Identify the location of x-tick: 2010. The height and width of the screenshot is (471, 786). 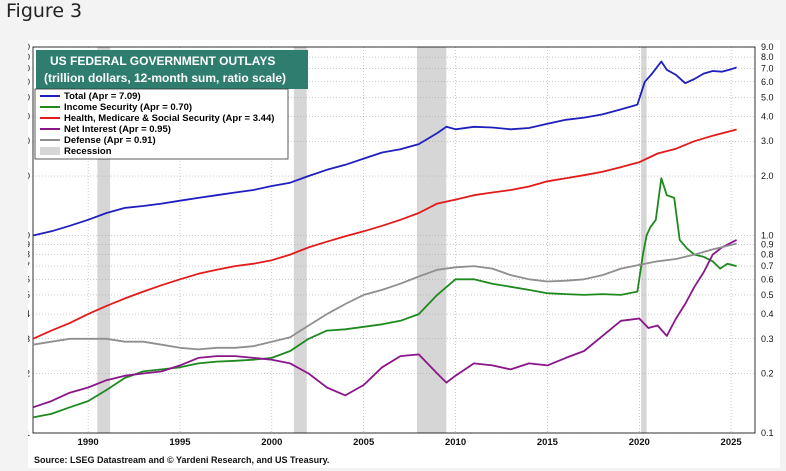
(455, 442).